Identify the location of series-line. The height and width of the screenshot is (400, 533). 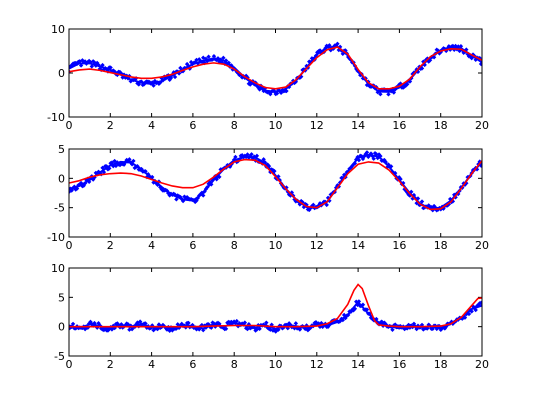
(275, 184).